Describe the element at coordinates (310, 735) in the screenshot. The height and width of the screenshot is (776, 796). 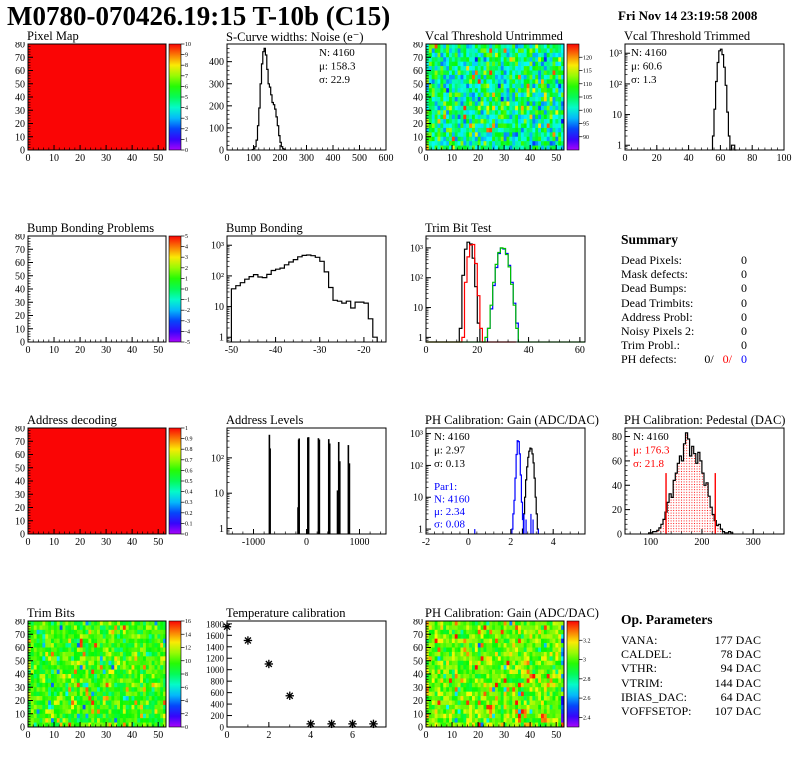
I see `svg-text: 4` at that location.